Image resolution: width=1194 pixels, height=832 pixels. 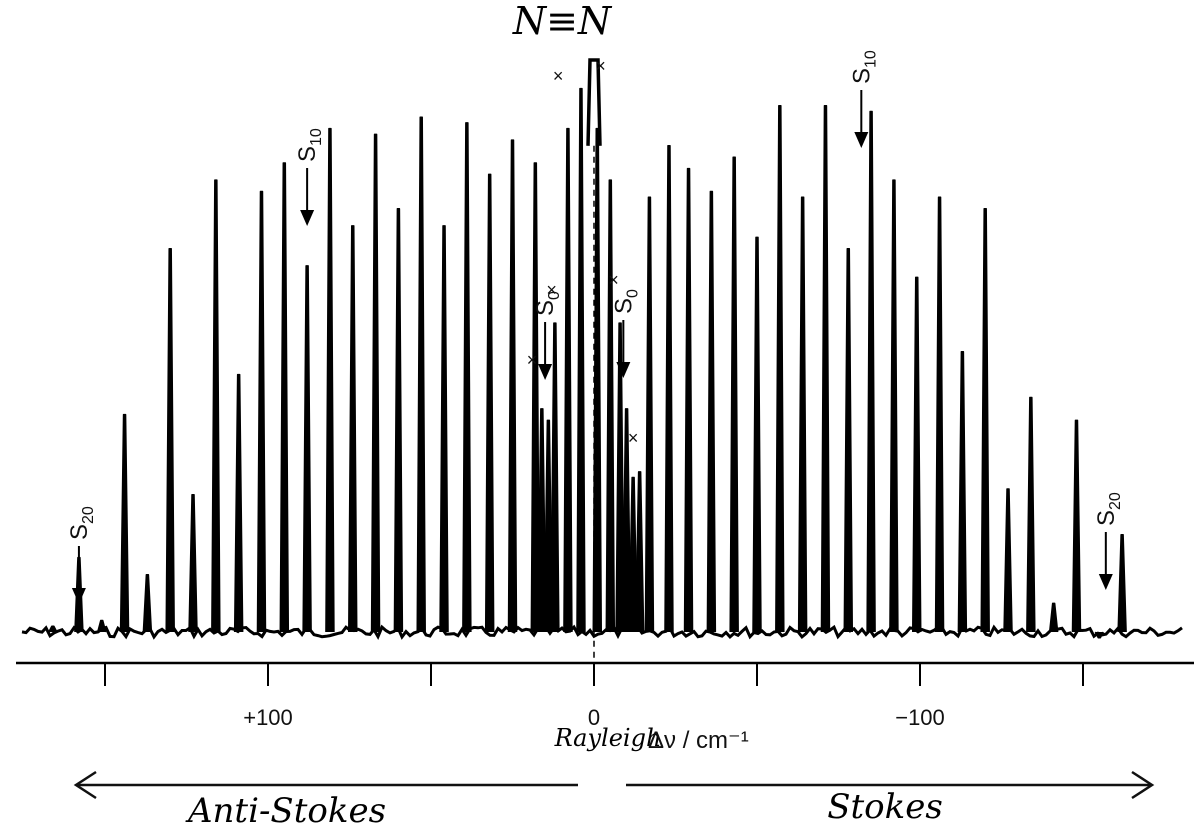 I want to click on x-tick-label: −100, so click(x=920, y=717).